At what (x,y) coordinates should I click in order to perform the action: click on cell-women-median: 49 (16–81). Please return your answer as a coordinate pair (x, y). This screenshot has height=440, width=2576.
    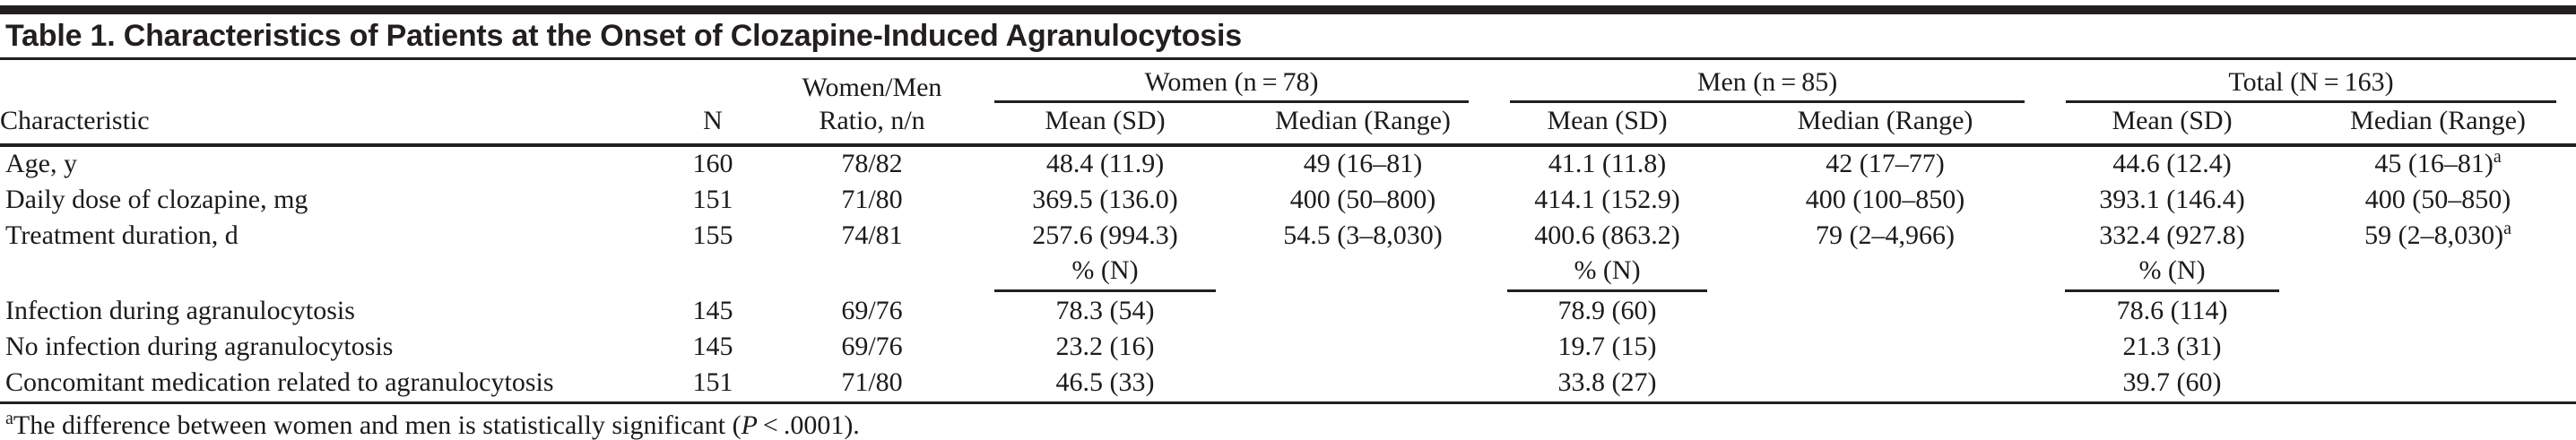
    Looking at the image, I should click on (1363, 164).